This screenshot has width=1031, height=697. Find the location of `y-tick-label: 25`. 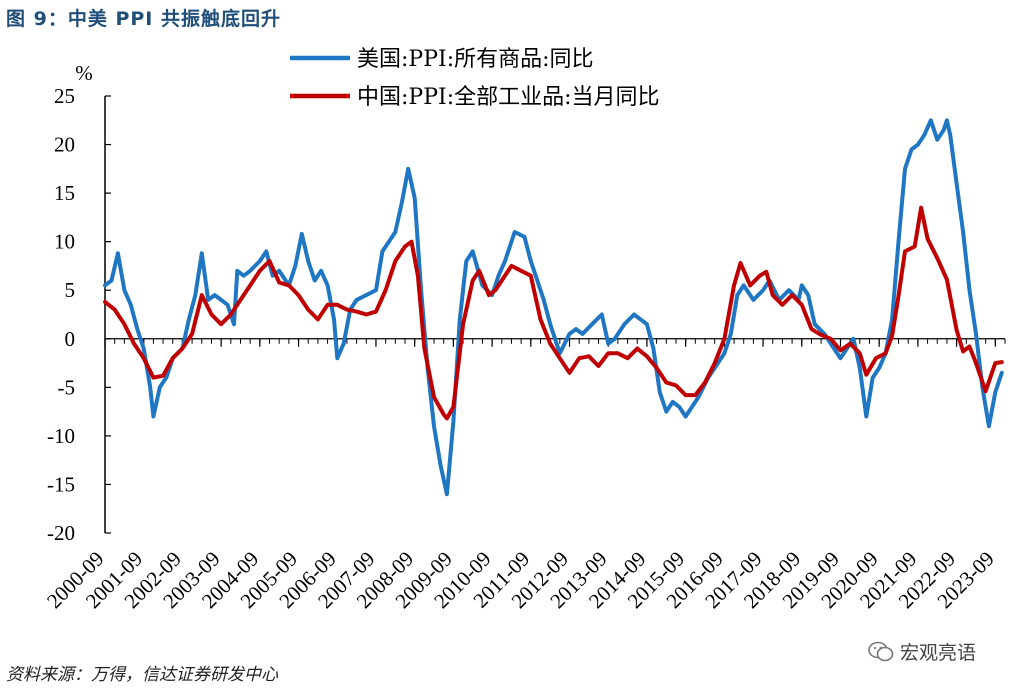

y-tick-label: 25 is located at coordinates (64, 96).